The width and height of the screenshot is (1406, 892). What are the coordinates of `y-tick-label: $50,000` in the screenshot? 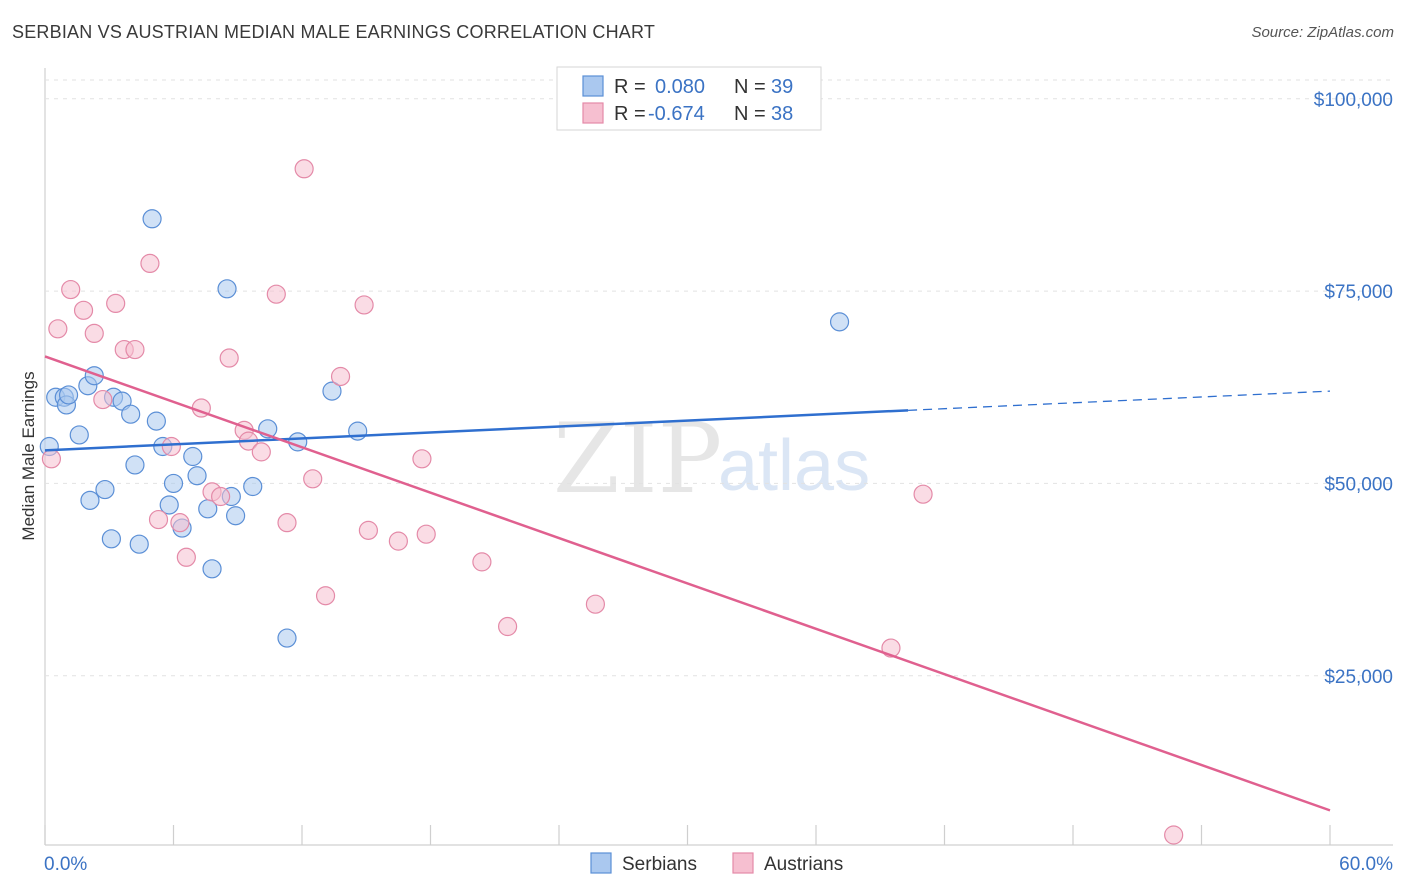 It's located at (1358, 484).